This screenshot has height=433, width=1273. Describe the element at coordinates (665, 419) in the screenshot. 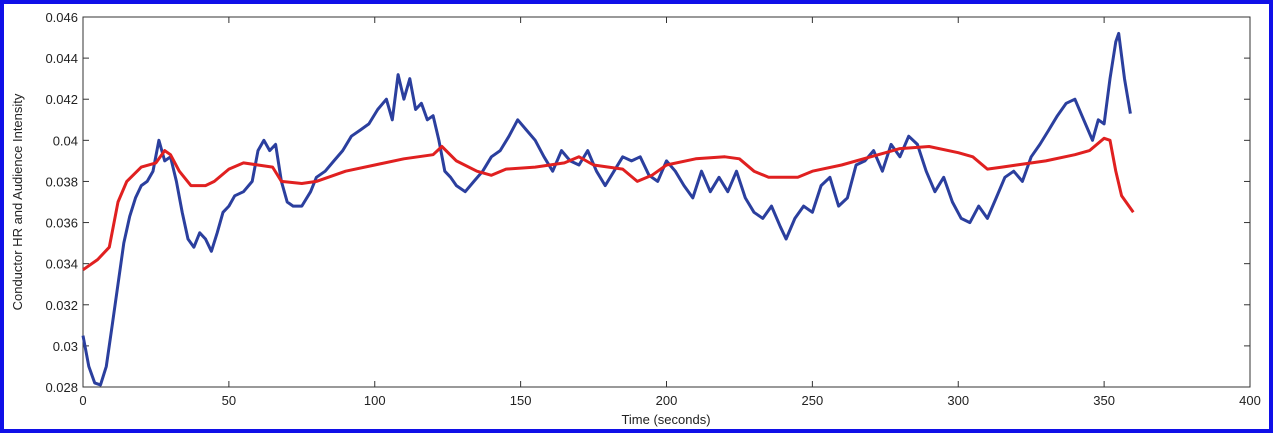

I see `x-axis-label: Time (seconds)` at that location.